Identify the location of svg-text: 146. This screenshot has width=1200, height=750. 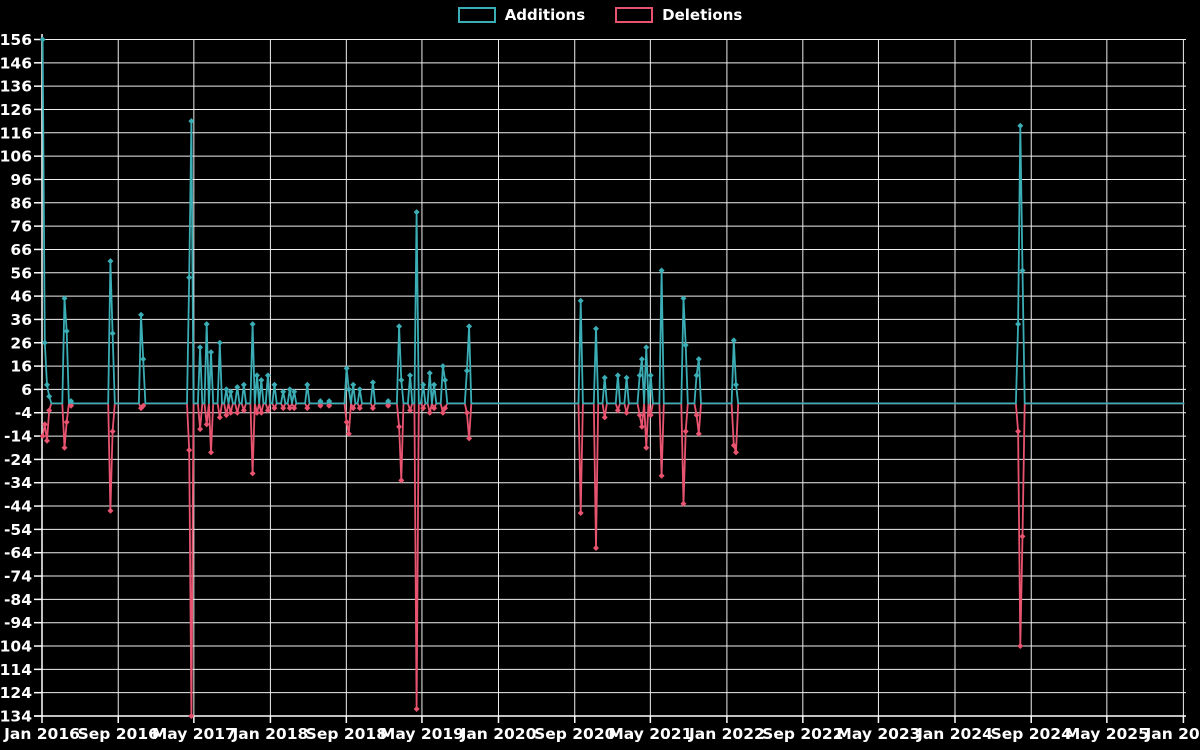
(16, 63).